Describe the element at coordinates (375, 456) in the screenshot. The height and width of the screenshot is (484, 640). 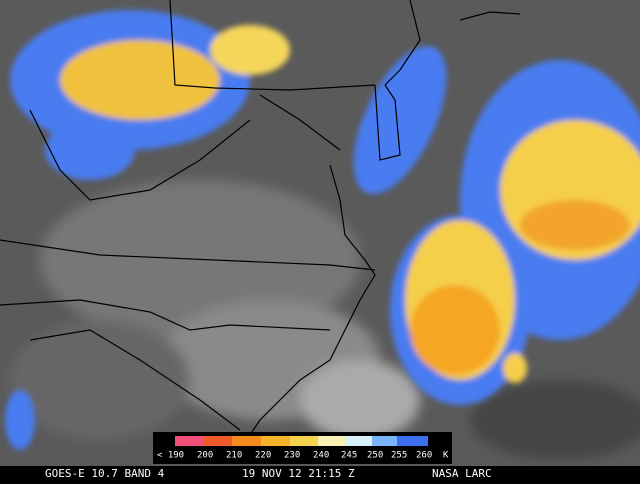
I see `colorbar-label: 250` at that location.